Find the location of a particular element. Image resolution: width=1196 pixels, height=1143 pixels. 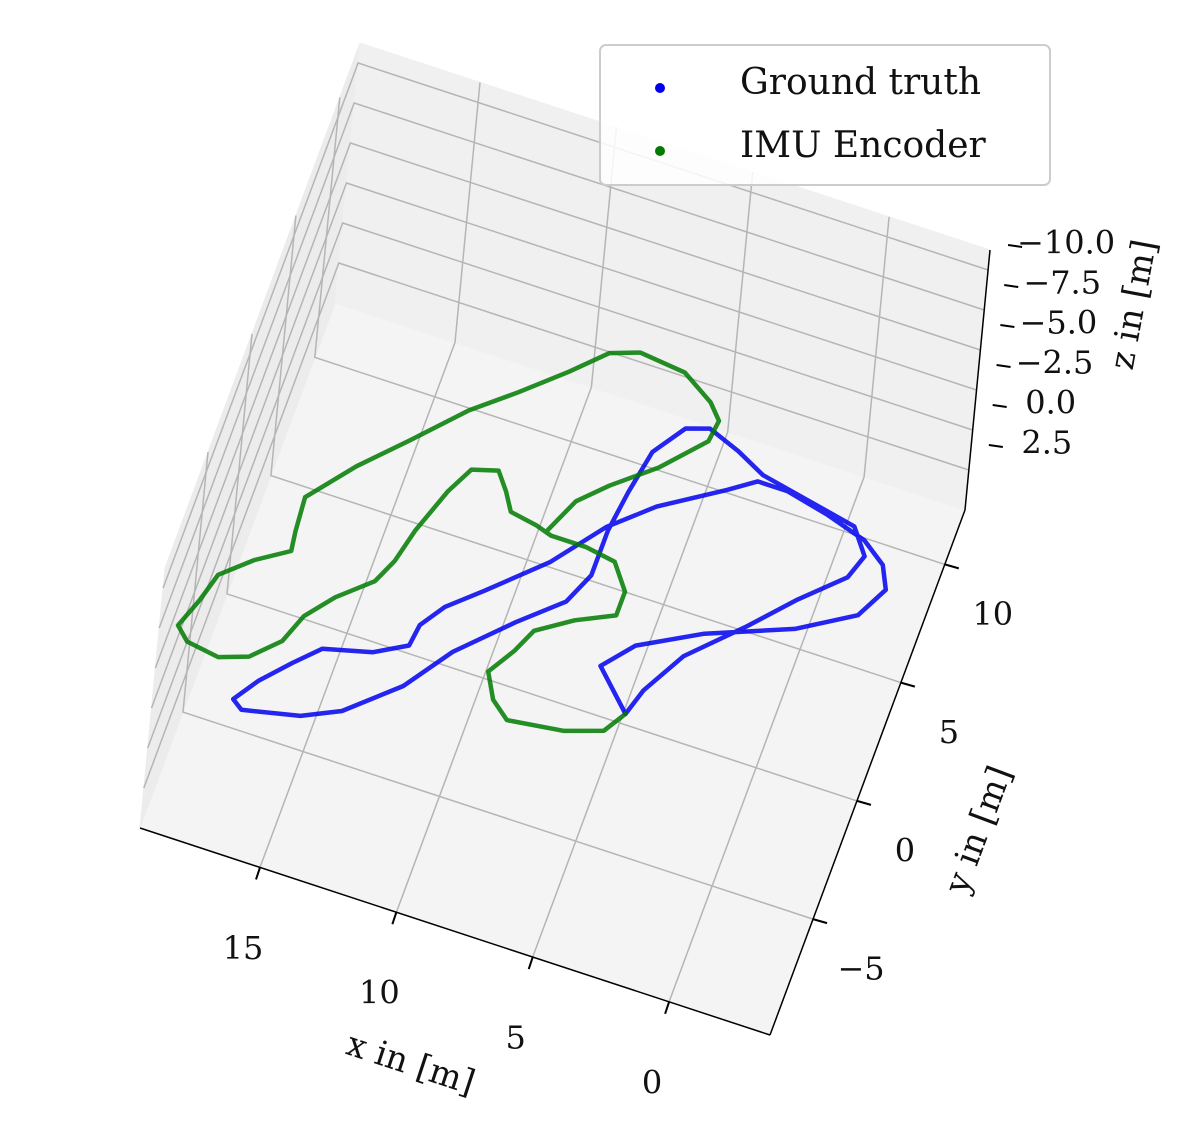

x-axis-line is located at coordinates (455, 931).